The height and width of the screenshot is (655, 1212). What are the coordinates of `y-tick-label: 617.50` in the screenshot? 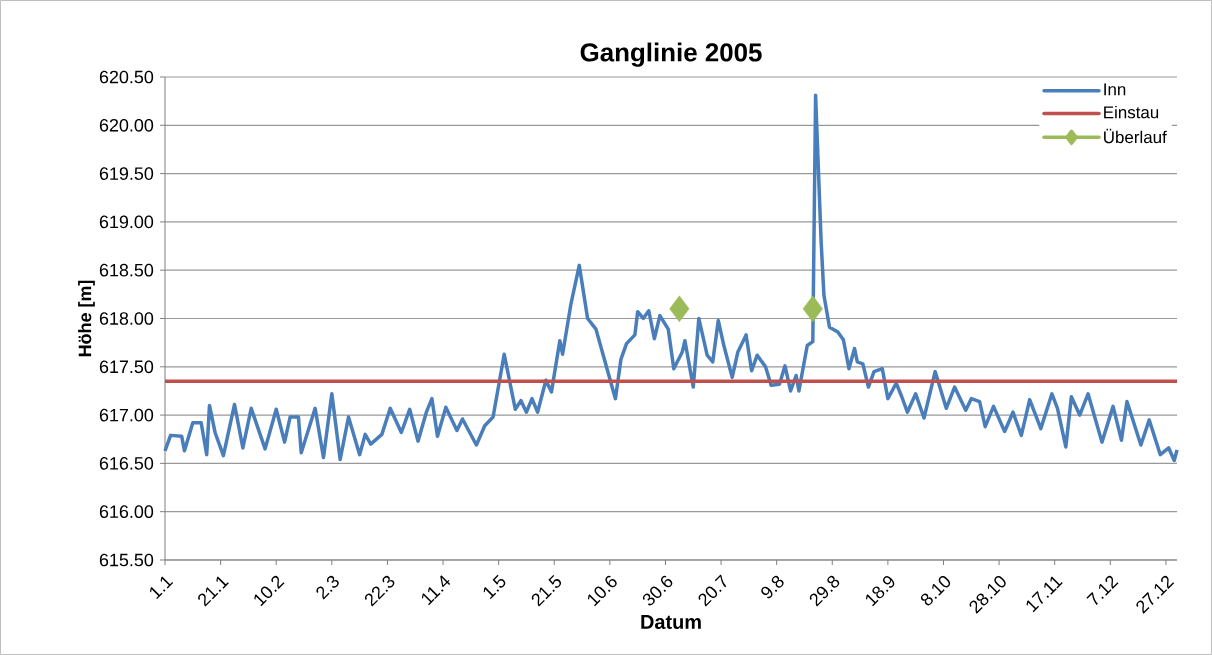 It's located at (126, 367).